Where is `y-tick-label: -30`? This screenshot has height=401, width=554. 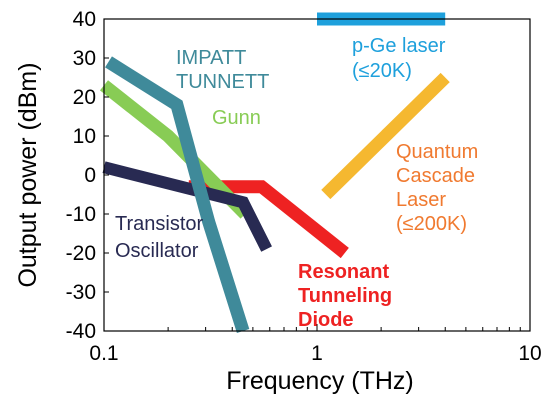
y-tick-label: -30 is located at coordinates (81, 292).